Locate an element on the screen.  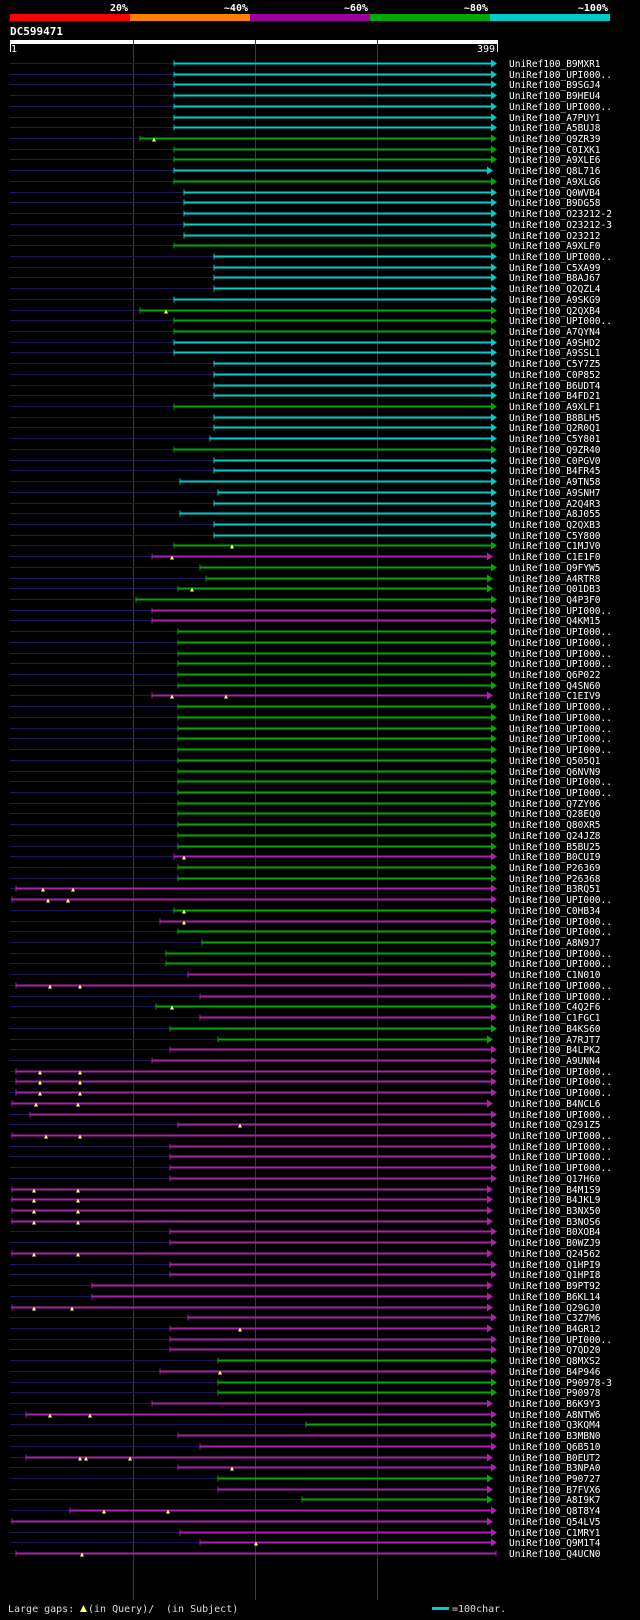
hit-row: UniRef100_Q2QXB4 is located at coordinates (305, 311).